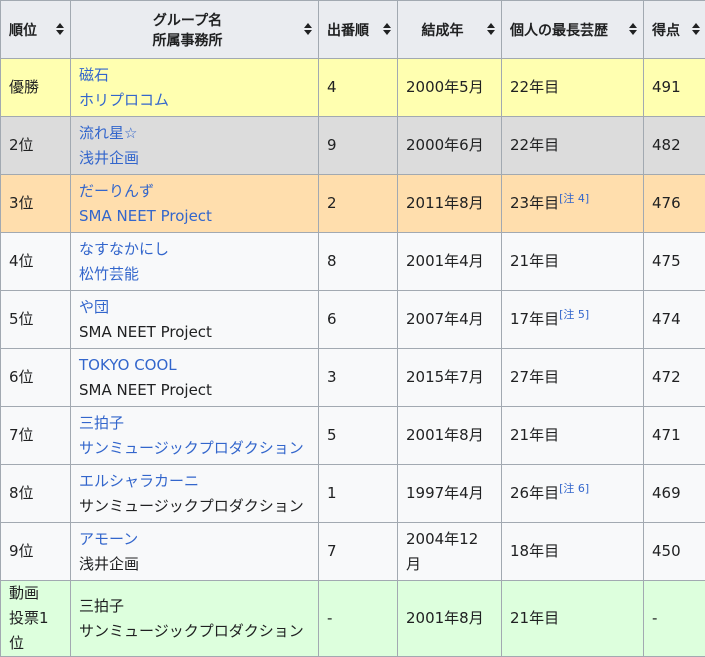 The width and height of the screenshot is (705, 657). I want to click on score-cell: 450, so click(674, 552).